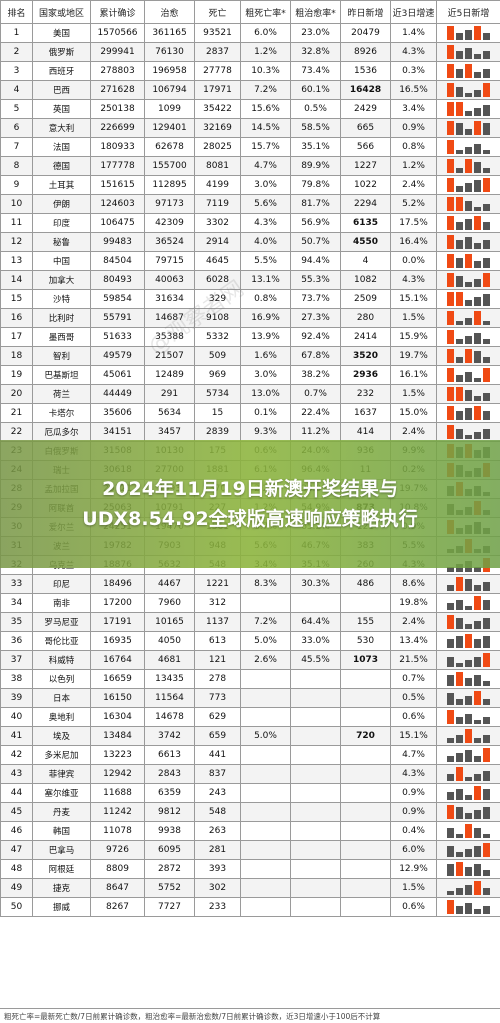 This screenshot has width=500, height=1023. Describe the element at coordinates (413, 413) in the screenshot. I see `cell-growth: 15.0%` at that location.